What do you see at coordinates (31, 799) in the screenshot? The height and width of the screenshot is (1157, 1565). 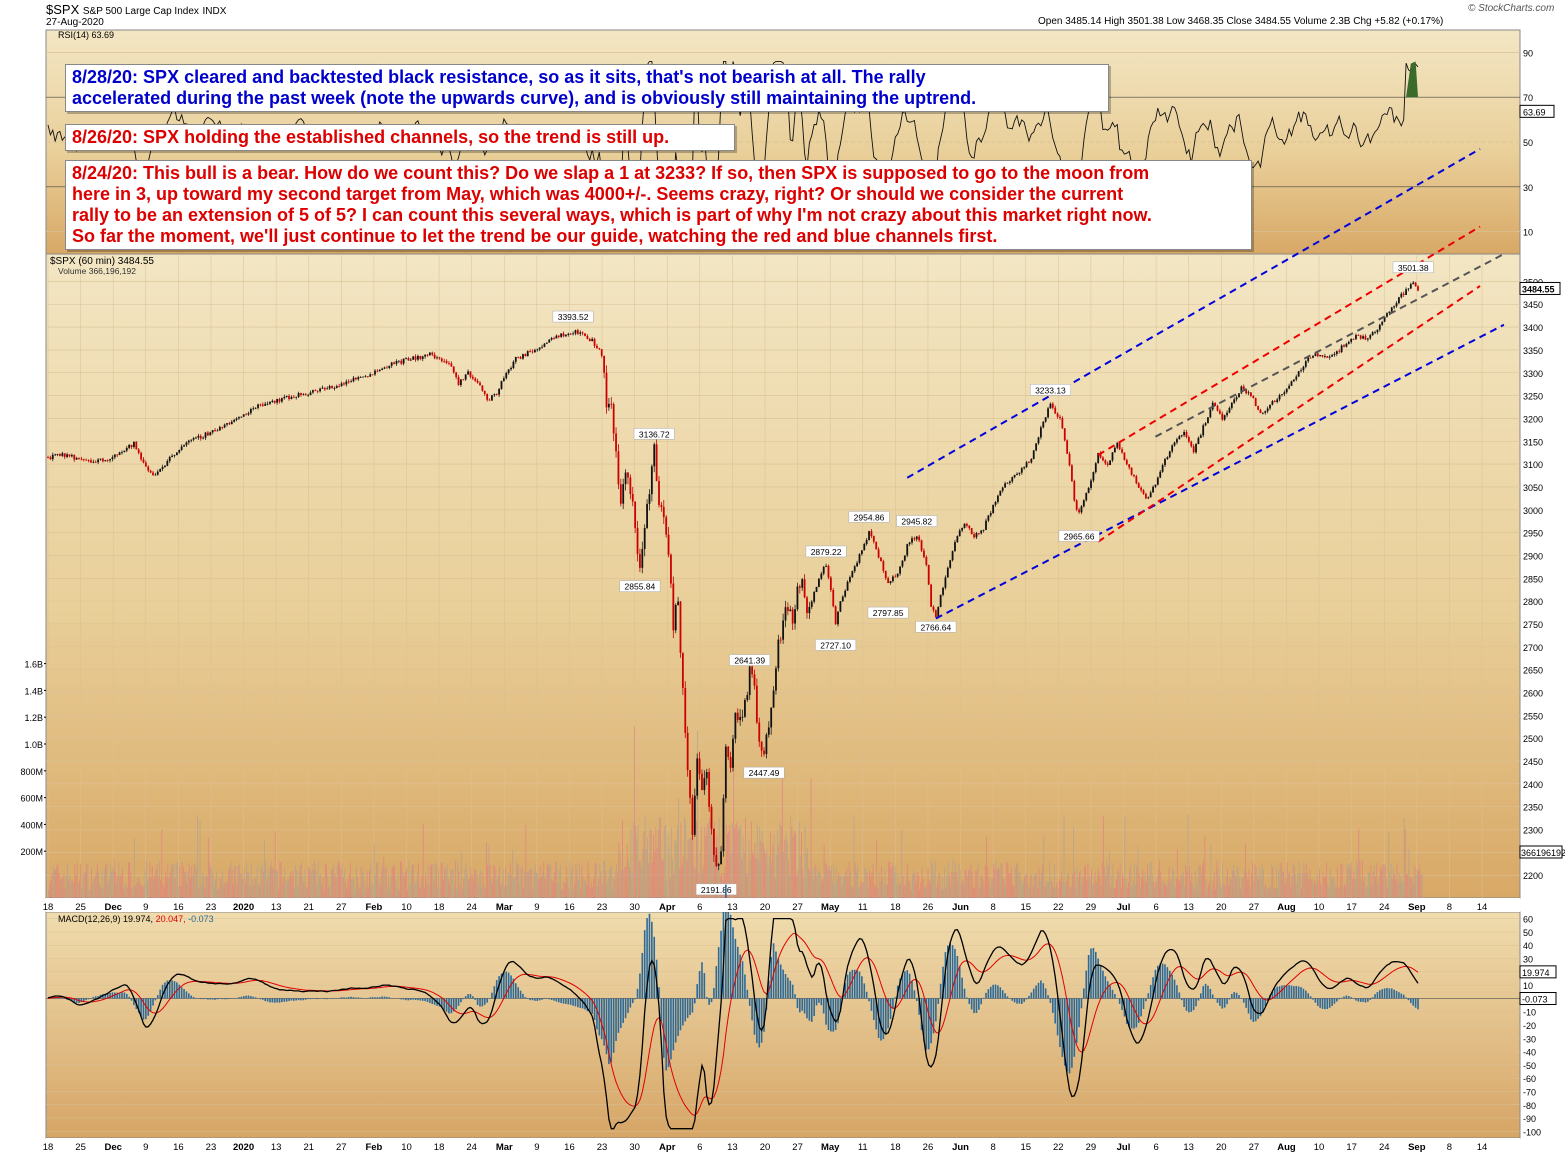 I see `volume-tick-label: 600M` at bounding box center [31, 799].